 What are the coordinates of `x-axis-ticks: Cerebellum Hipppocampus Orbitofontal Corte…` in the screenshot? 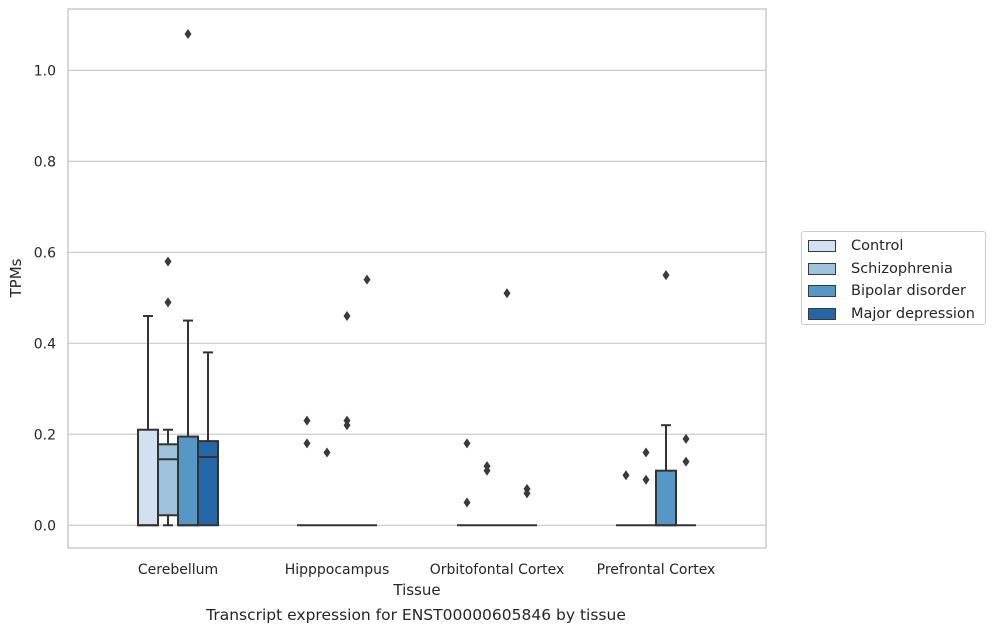 It's located at (426, 570).